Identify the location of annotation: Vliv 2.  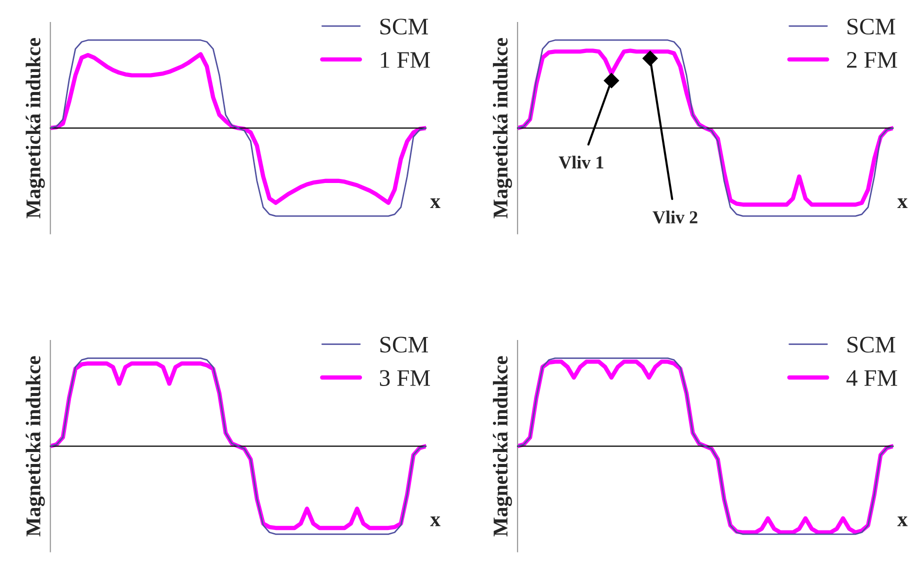
(675, 217).